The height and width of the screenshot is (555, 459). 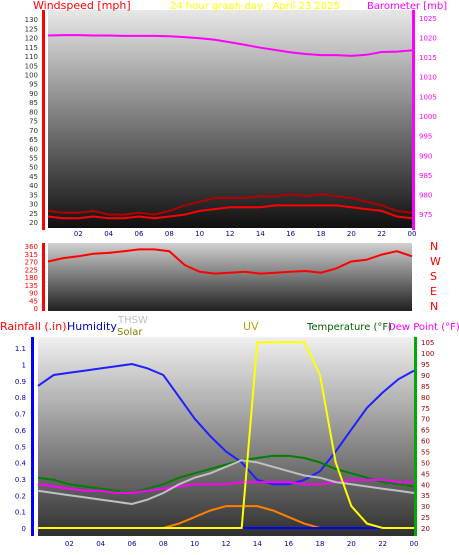 What do you see at coordinates (427, 354) in the screenshot?
I see `temperature-axis-tick-label: 100` at bounding box center [427, 354].